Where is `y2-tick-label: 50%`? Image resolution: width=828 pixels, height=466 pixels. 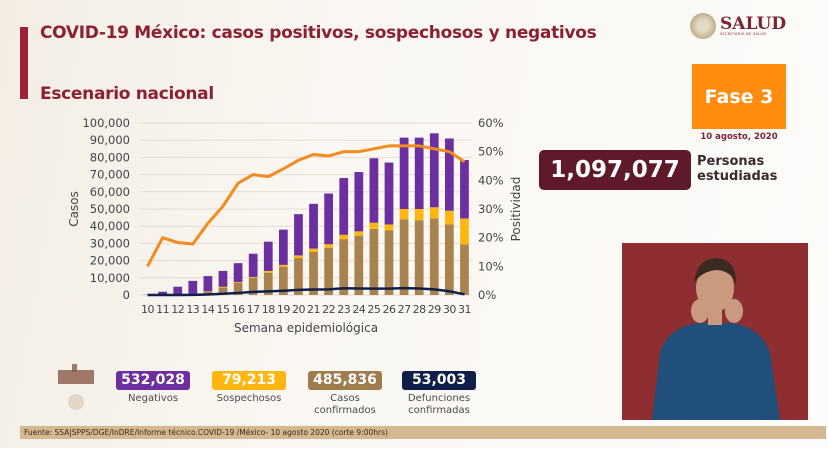
y2-tick-label: 50% is located at coordinates (491, 152).